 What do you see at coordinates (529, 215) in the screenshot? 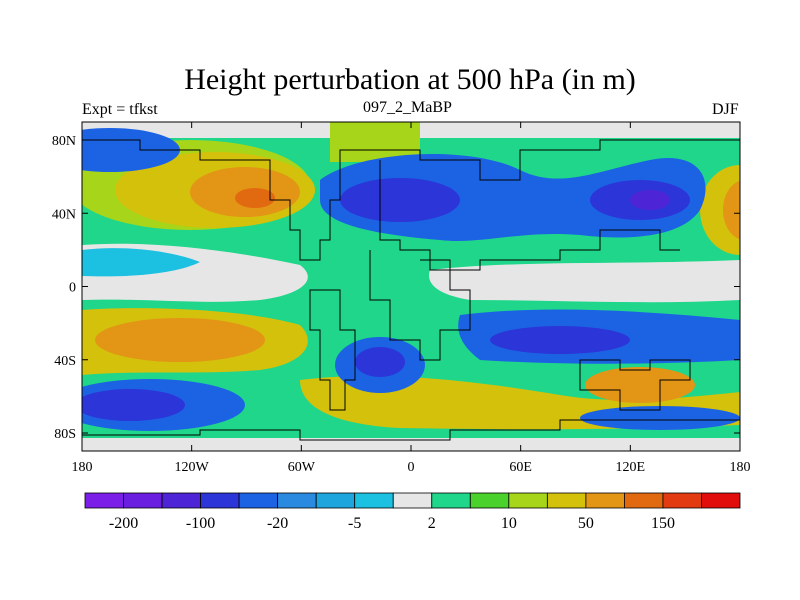
I see `coast-eurasia` at bounding box center [529, 215].